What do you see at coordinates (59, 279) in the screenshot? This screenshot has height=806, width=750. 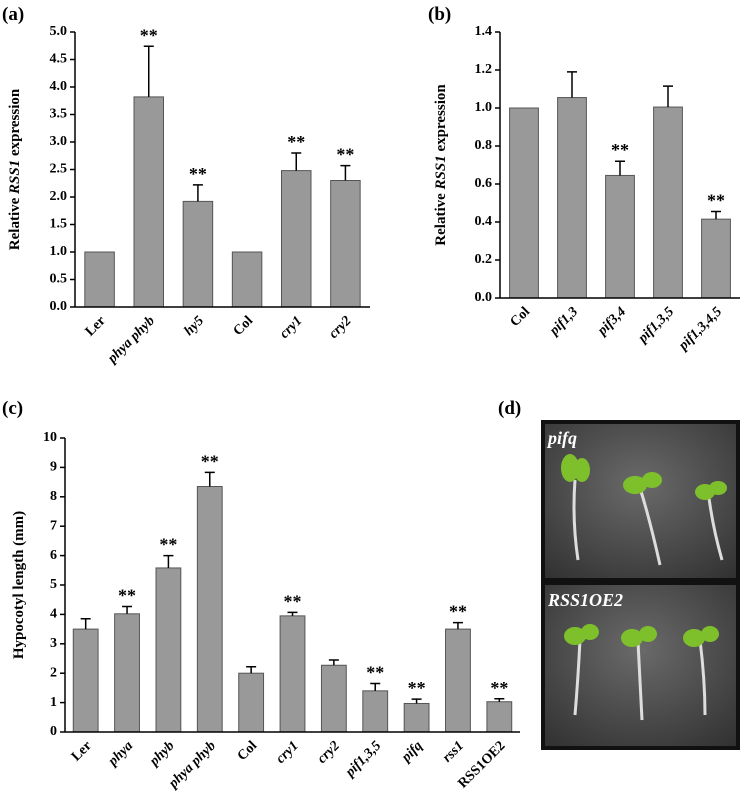 I see `y-tick-label: 0.5` at bounding box center [59, 279].